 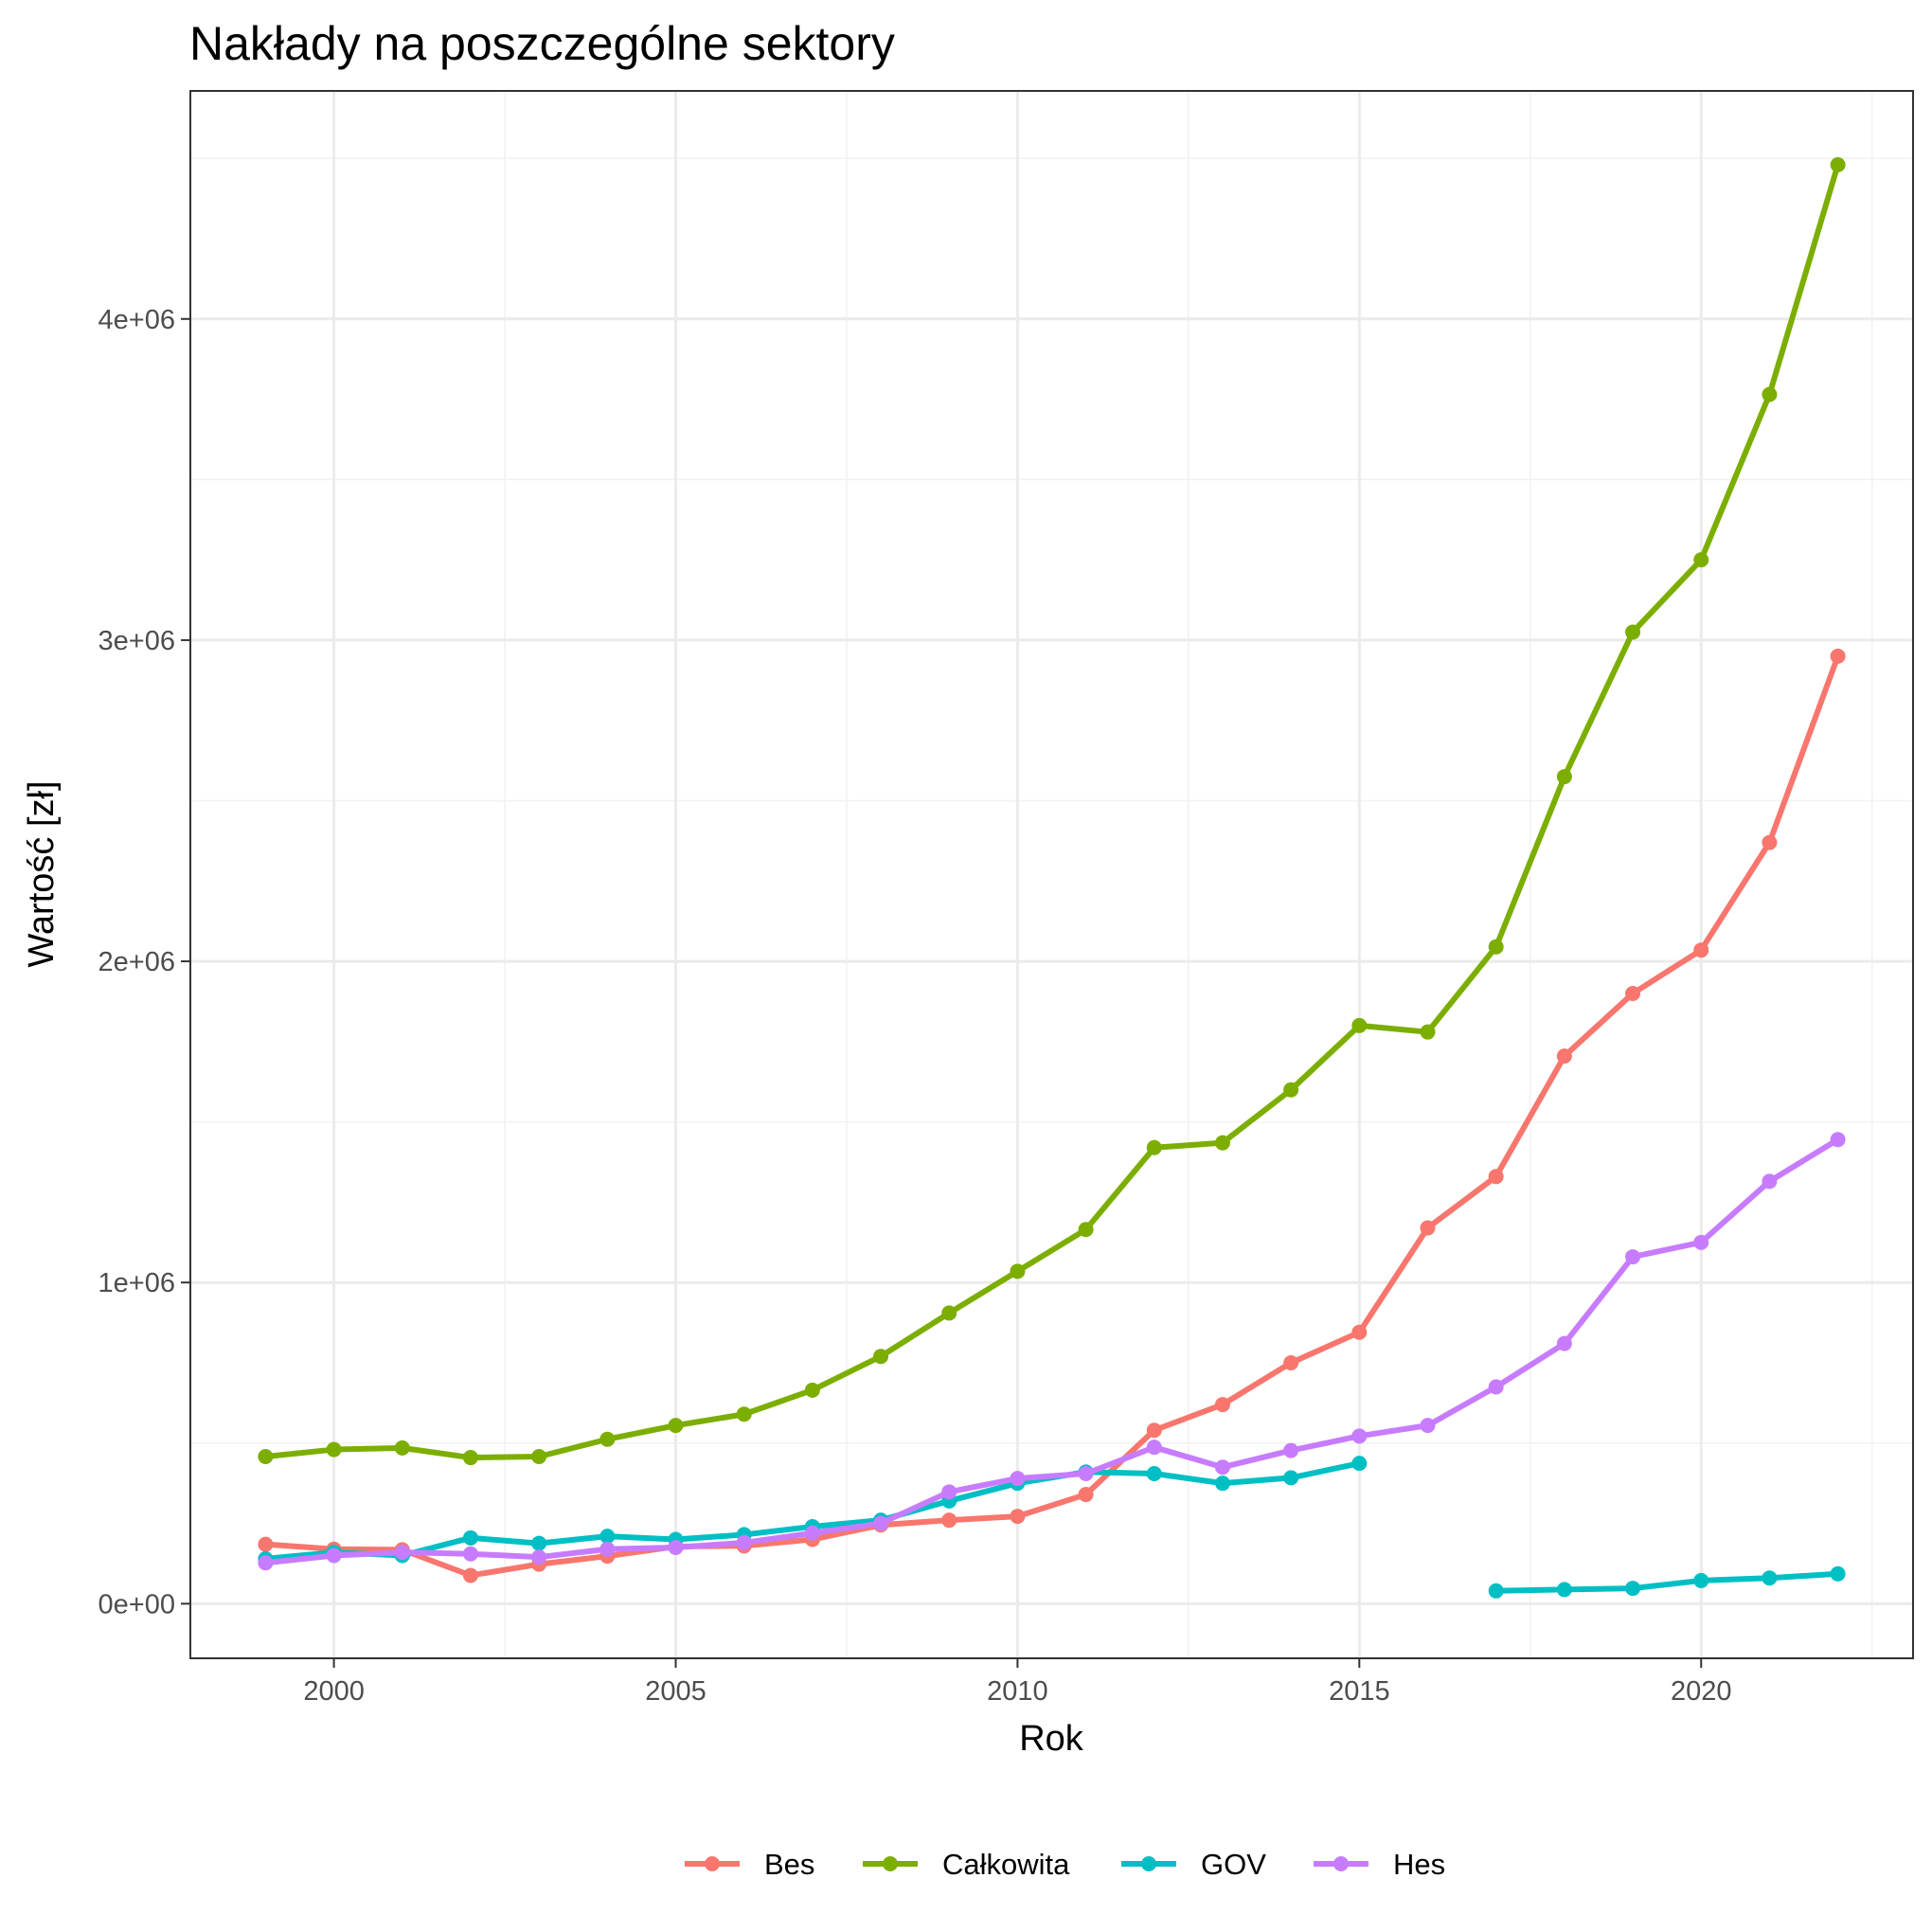 What do you see at coordinates (789, 1864) in the screenshot?
I see `legend-label-bes: Bes` at bounding box center [789, 1864].